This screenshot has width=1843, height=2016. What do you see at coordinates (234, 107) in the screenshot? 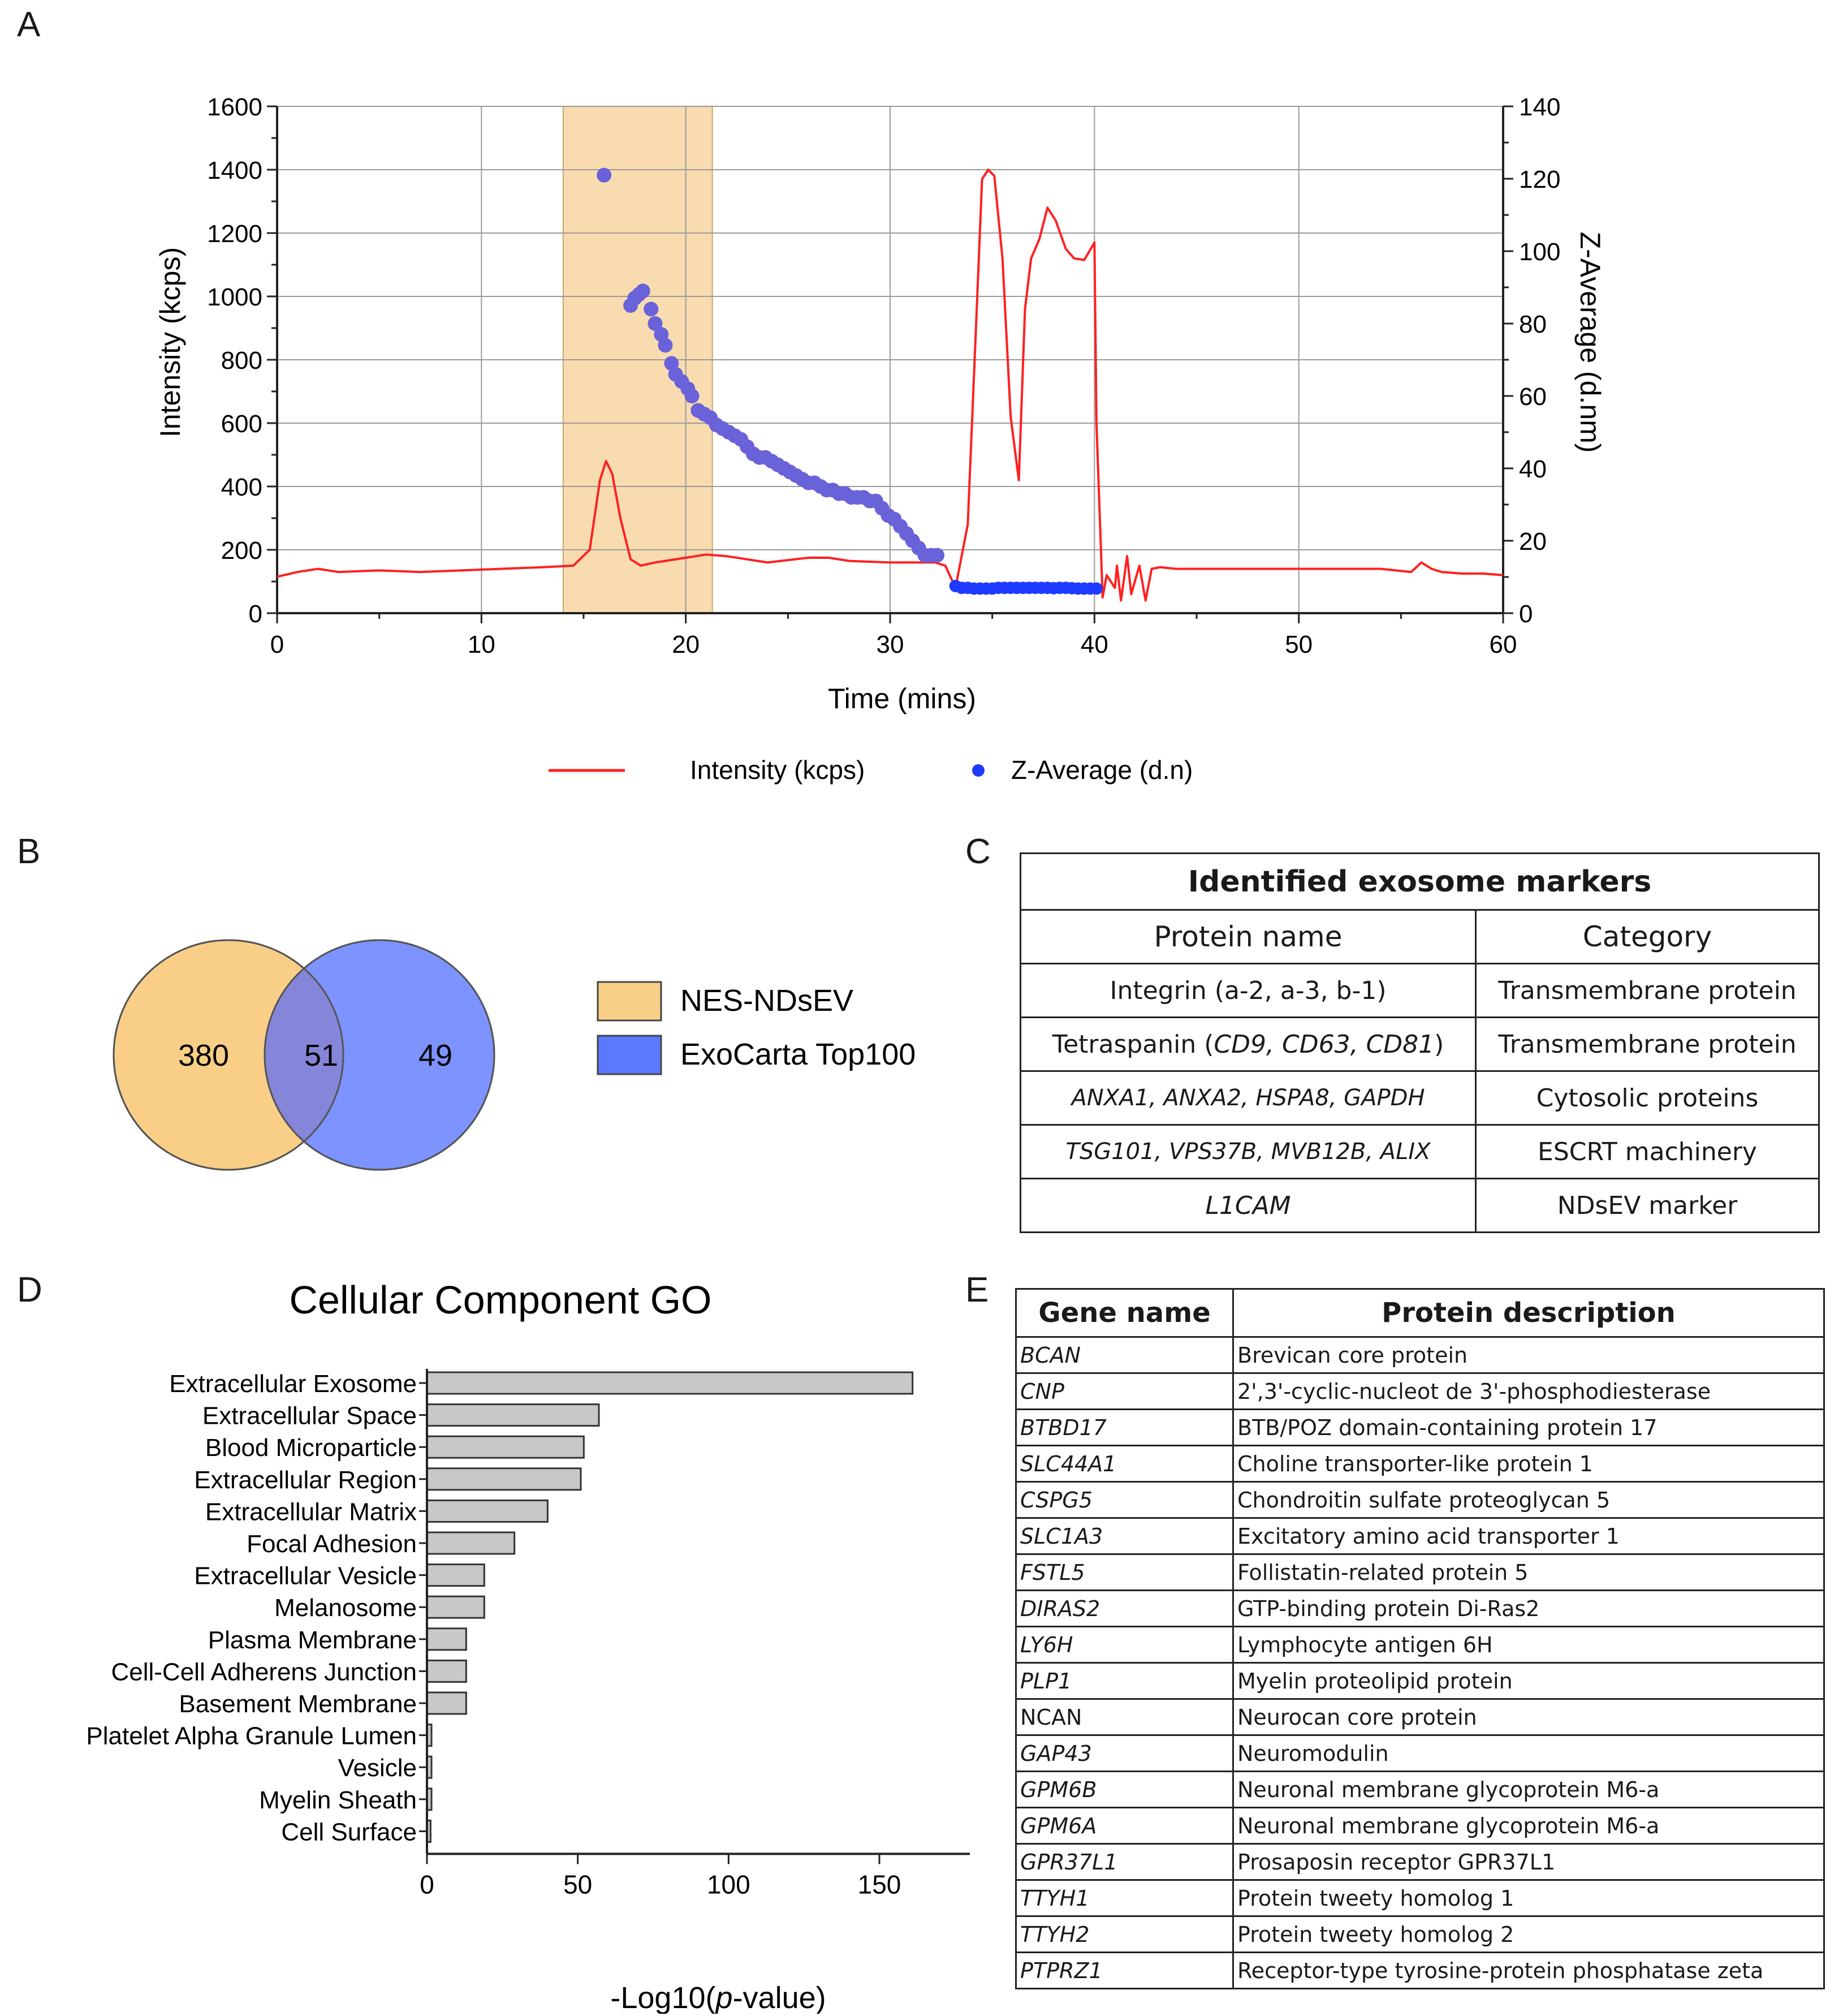
I see `y-tick-label: 1600` at bounding box center [234, 107].